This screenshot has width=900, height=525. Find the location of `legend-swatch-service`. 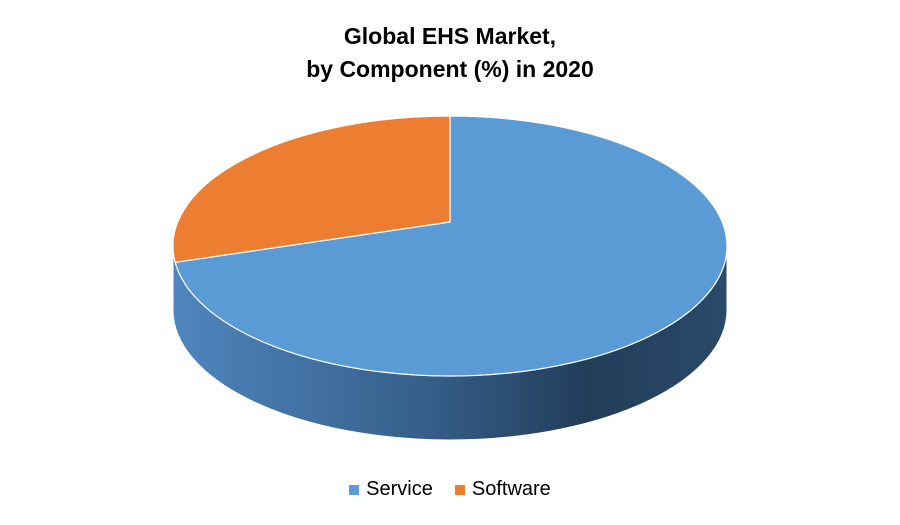

legend-swatch-service is located at coordinates (354, 489).